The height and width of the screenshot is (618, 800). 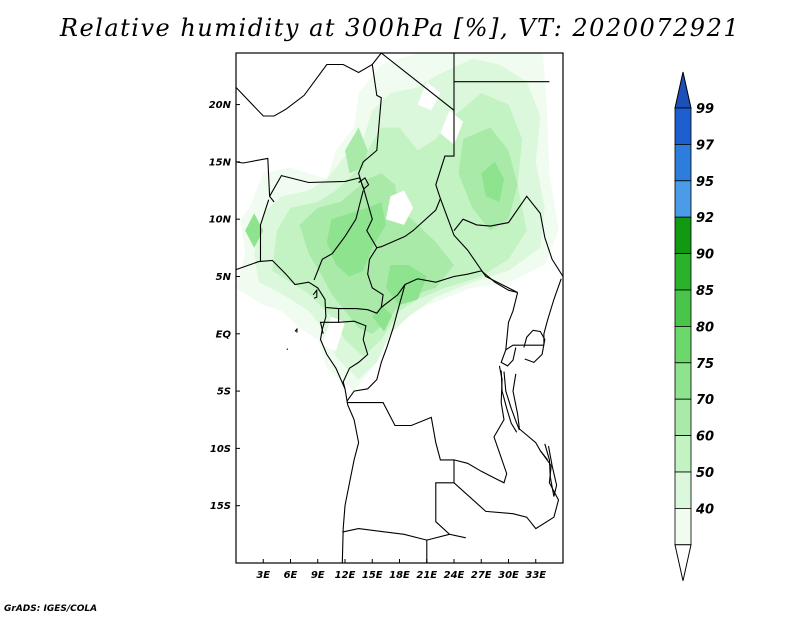 What do you see at coordinates (508, 575) in the screenshot?
I see `lon-tick-label: 30E` at bounding box center [508, 575].